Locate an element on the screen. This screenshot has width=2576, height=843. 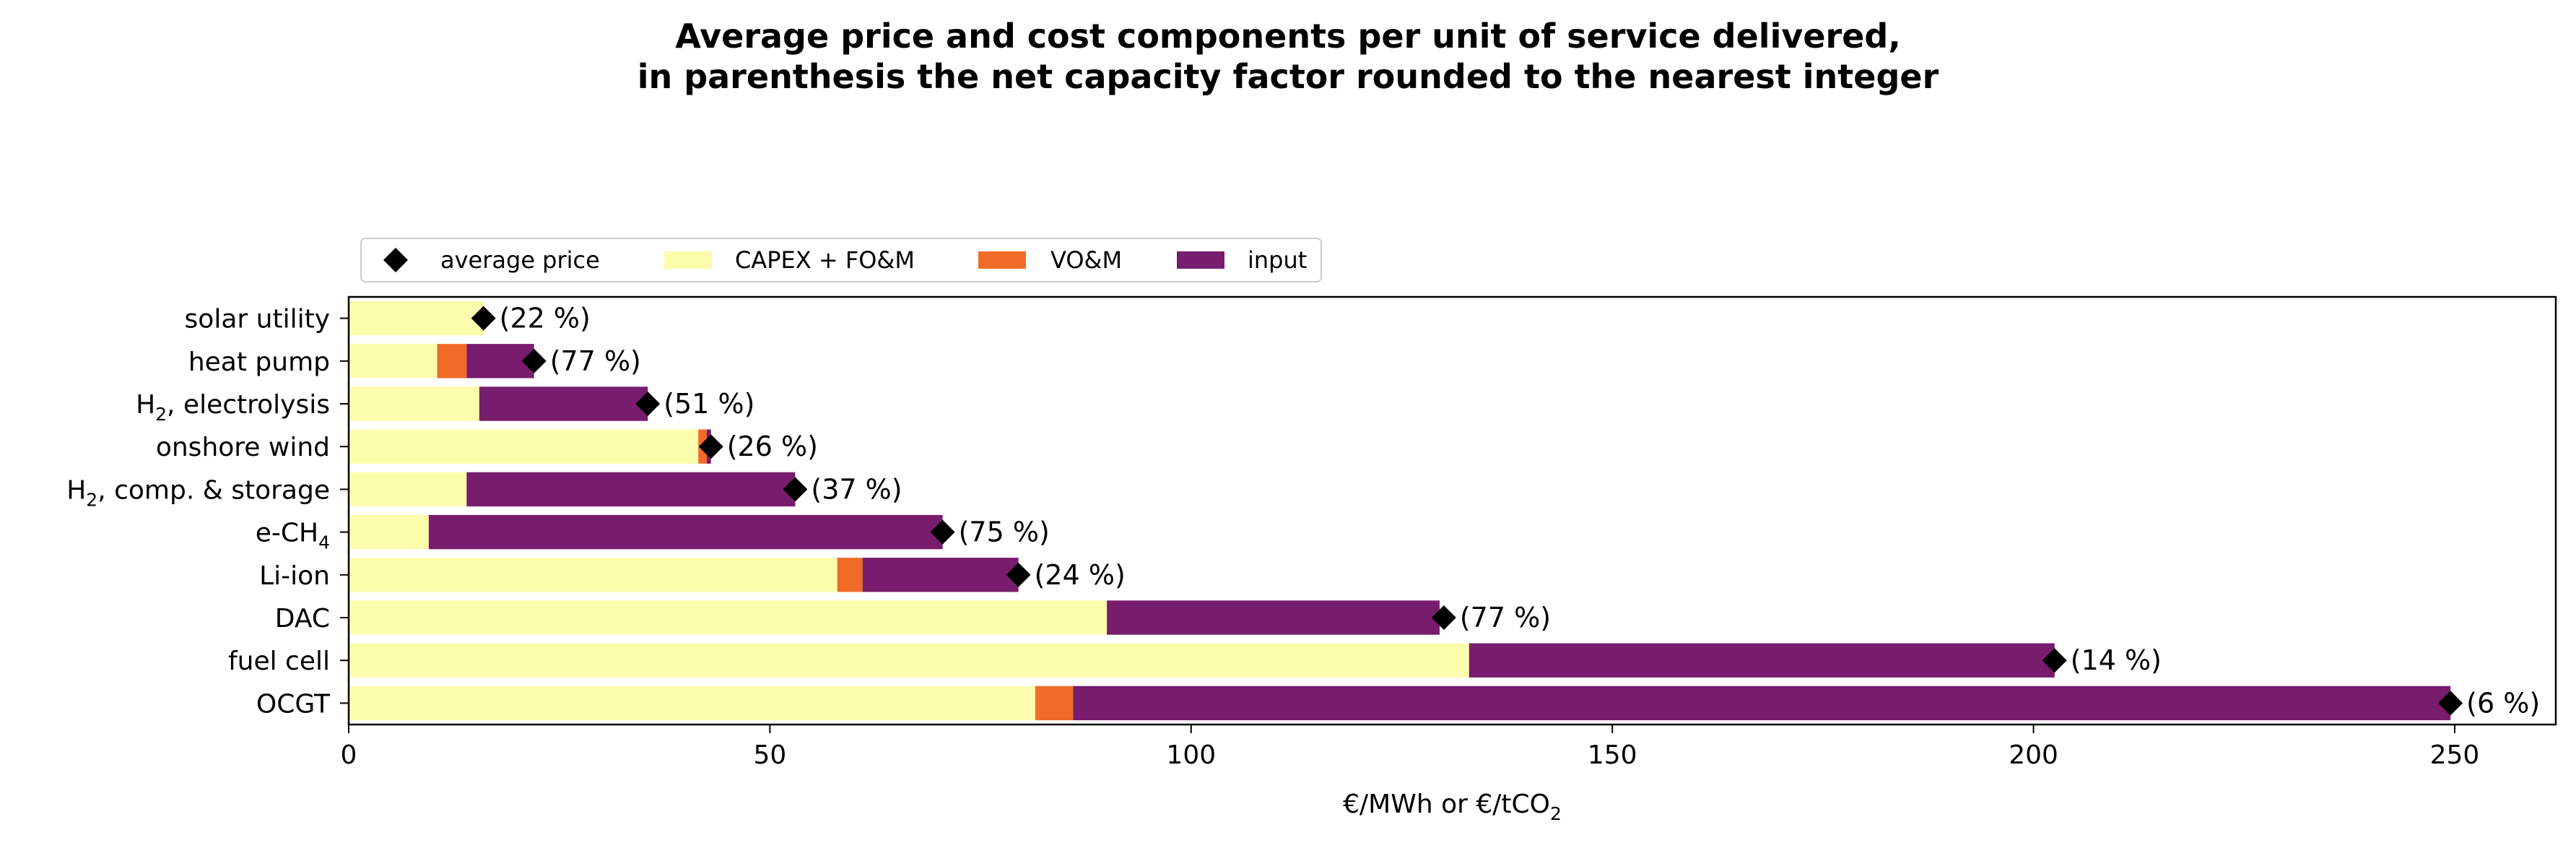
x-tick-label-5: 250 is located at coordinates (2455, 755).